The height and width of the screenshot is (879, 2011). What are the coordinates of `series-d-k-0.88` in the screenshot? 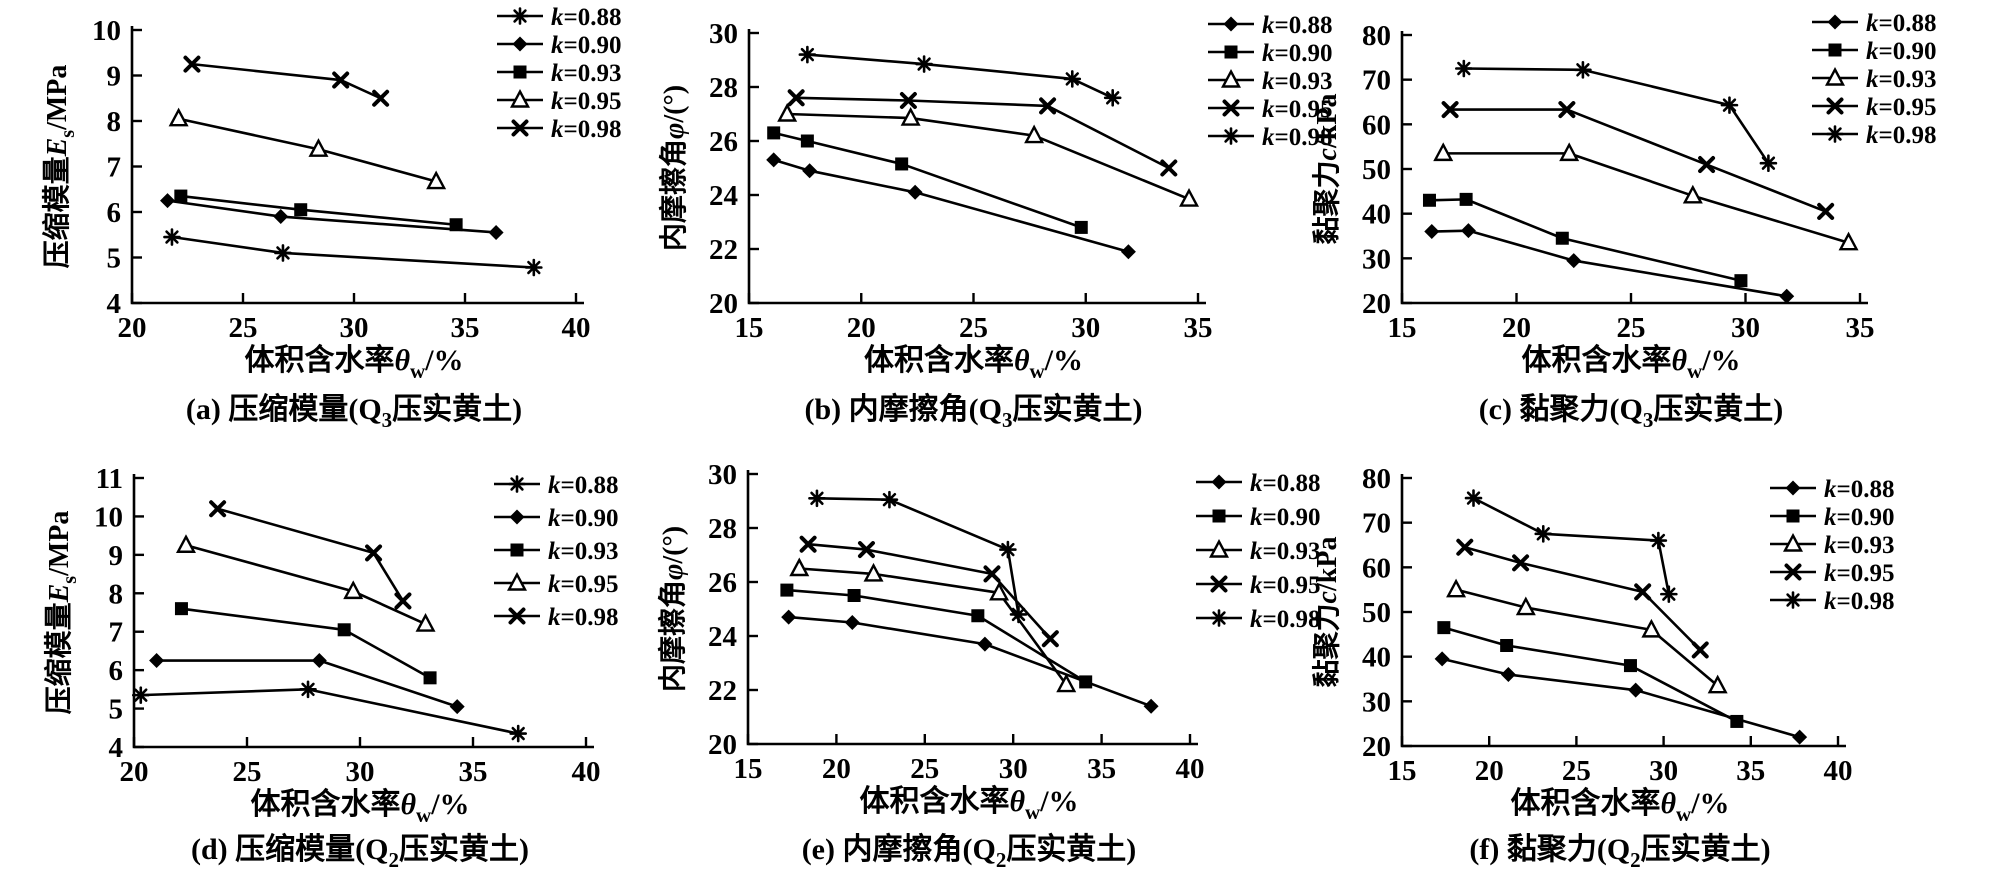 It's located at (329, 711).